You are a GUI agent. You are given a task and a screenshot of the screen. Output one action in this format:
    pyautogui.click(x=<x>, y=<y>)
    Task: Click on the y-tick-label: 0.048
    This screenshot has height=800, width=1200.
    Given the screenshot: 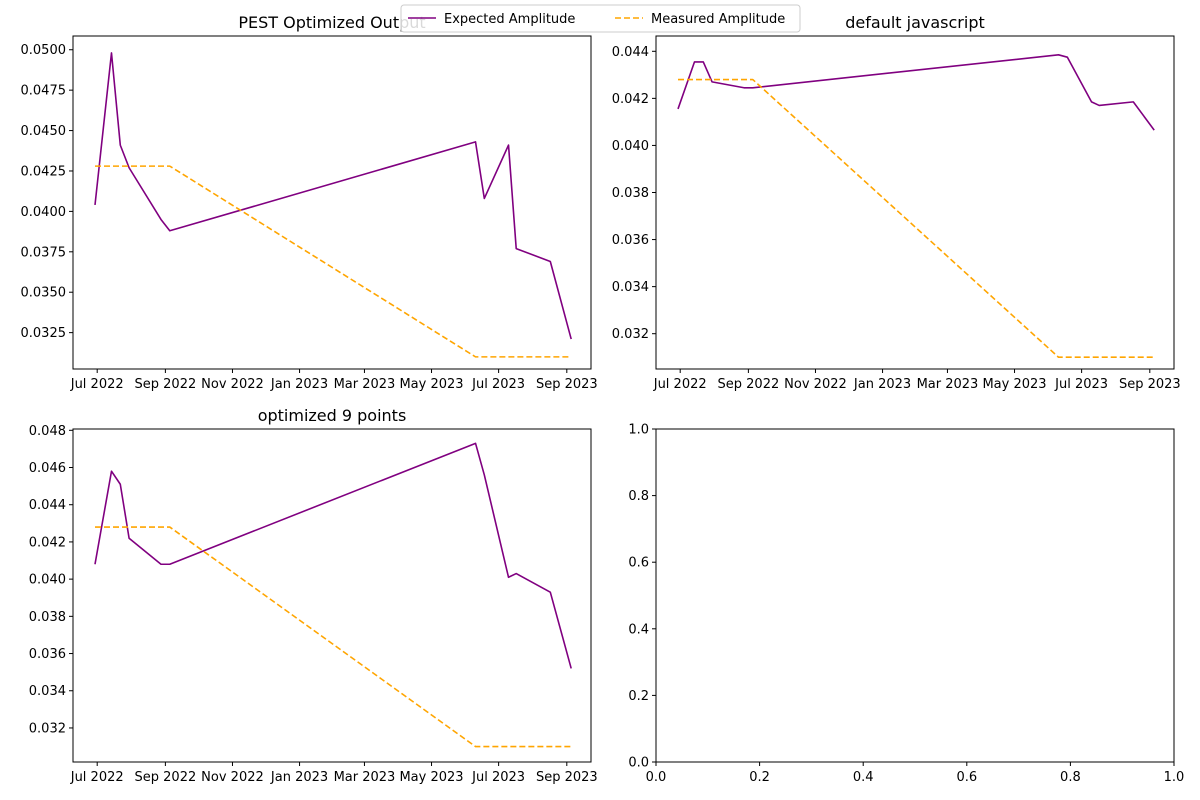 What is the action you would take?
    pyautogui.click(x=47, y=431)
    